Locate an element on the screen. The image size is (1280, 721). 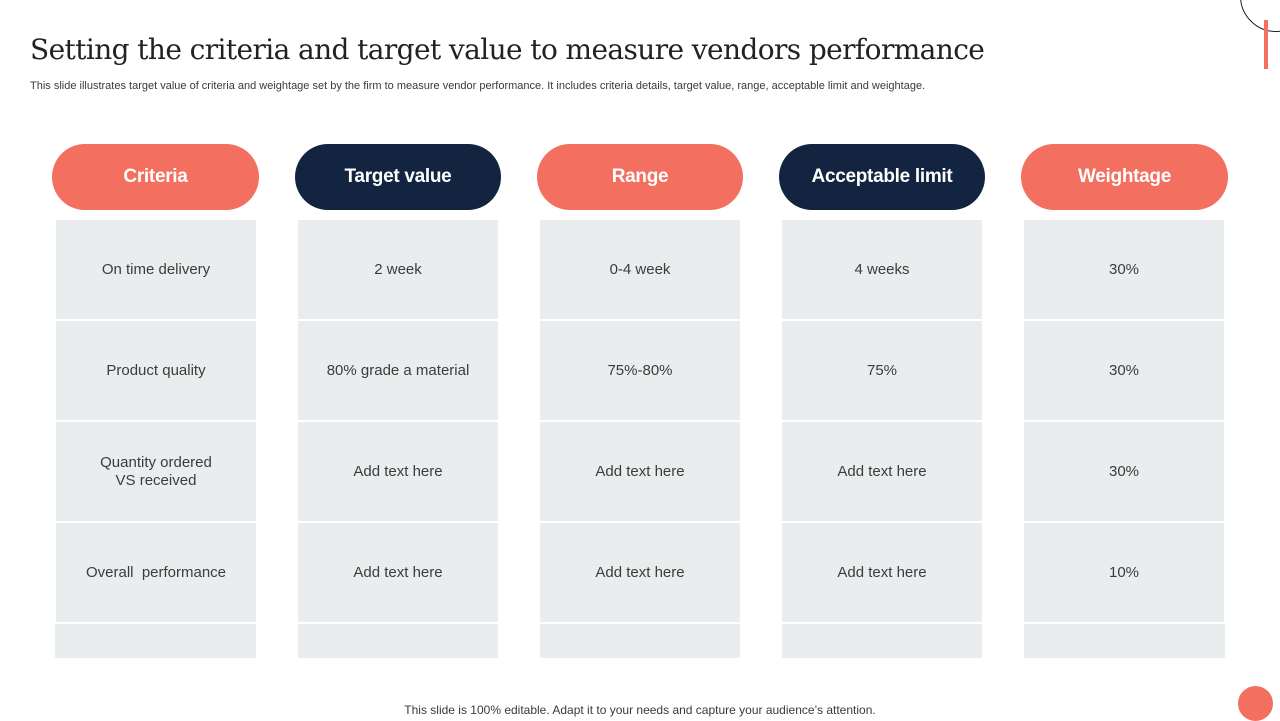
cell-weightage is located at coordinates (1124, 641).